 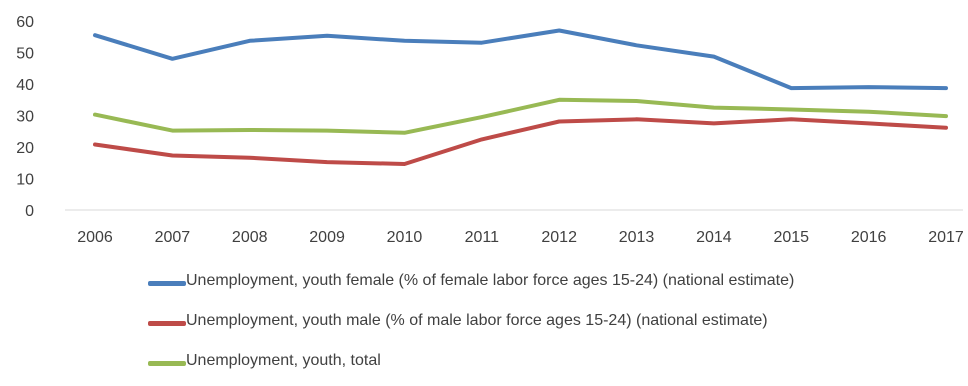 I want to click on x-tick-label: 2011, so click(x=482, y=237).